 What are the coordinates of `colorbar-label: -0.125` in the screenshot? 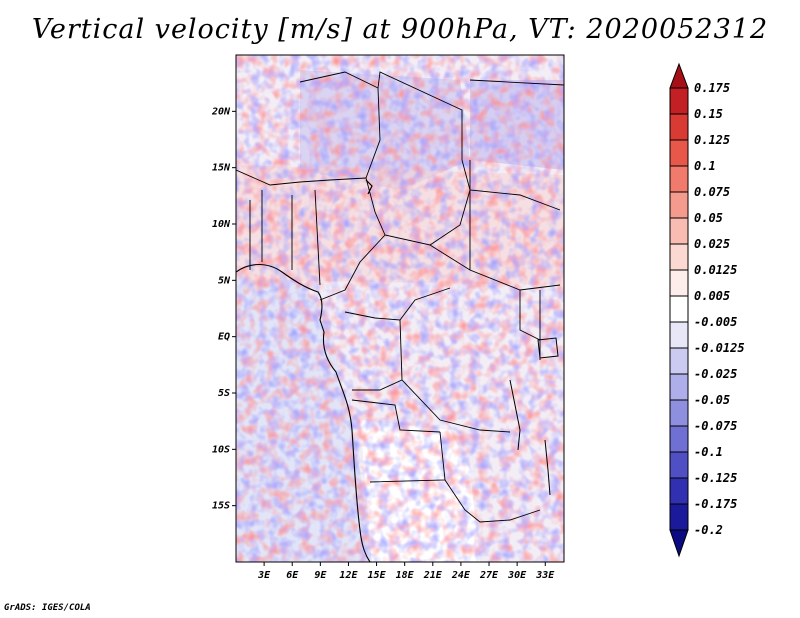 It's located at (715, 478).